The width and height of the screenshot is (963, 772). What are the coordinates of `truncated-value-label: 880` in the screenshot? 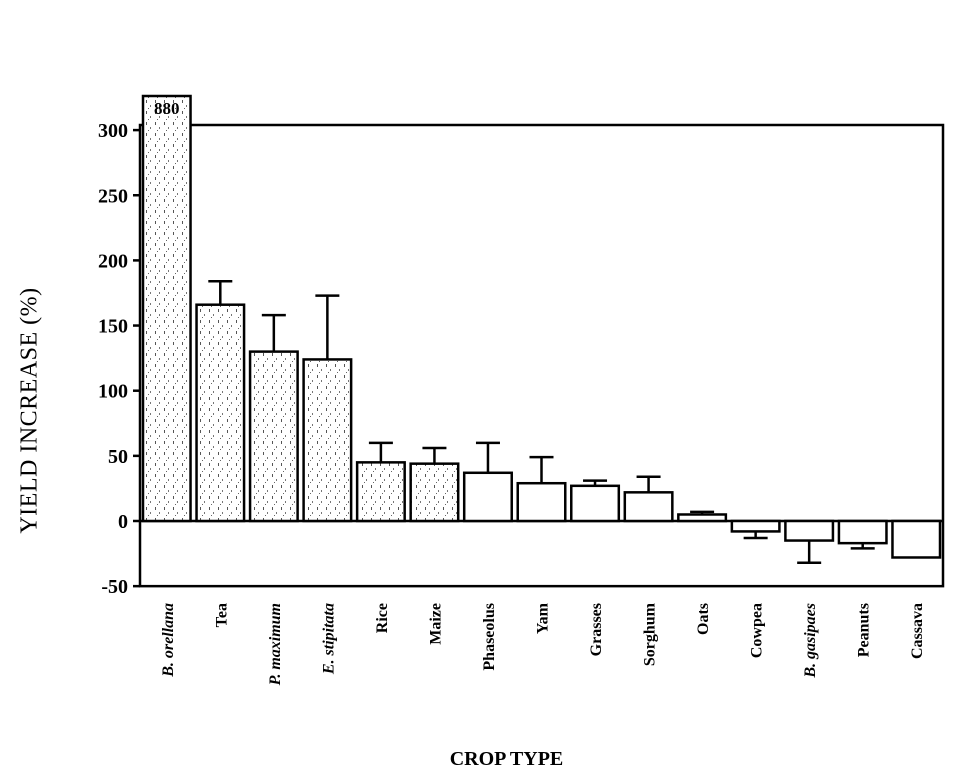 It's located at (167, 108).